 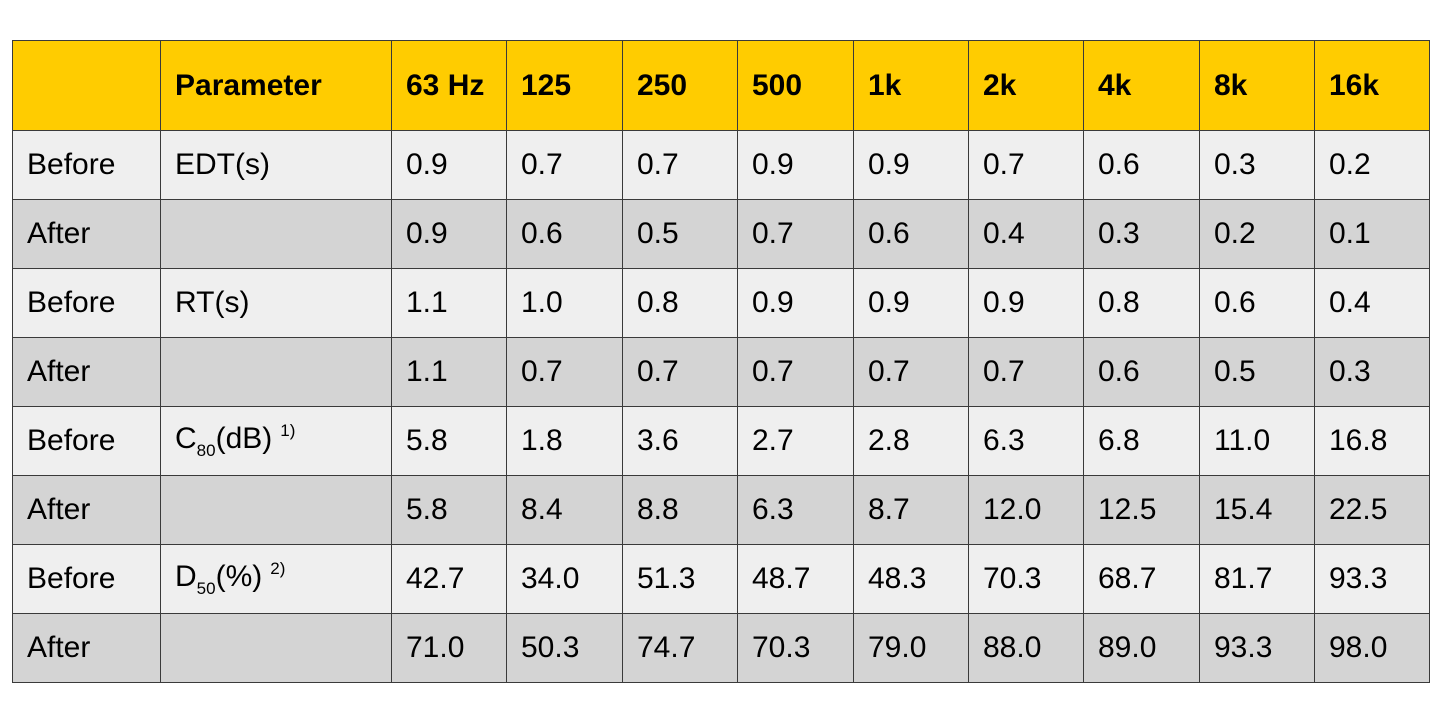 What do you see at coordinates (1257, 579) in the screenshot?
I see `value-cell: 81.7` at bounding box center [1257, 579].